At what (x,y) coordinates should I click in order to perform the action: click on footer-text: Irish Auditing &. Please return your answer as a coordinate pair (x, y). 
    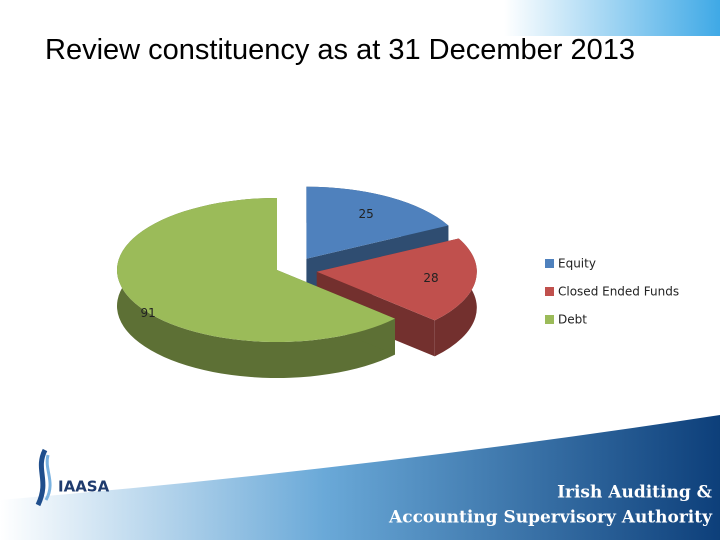
    Looking at the image, I should click on (635, 493).